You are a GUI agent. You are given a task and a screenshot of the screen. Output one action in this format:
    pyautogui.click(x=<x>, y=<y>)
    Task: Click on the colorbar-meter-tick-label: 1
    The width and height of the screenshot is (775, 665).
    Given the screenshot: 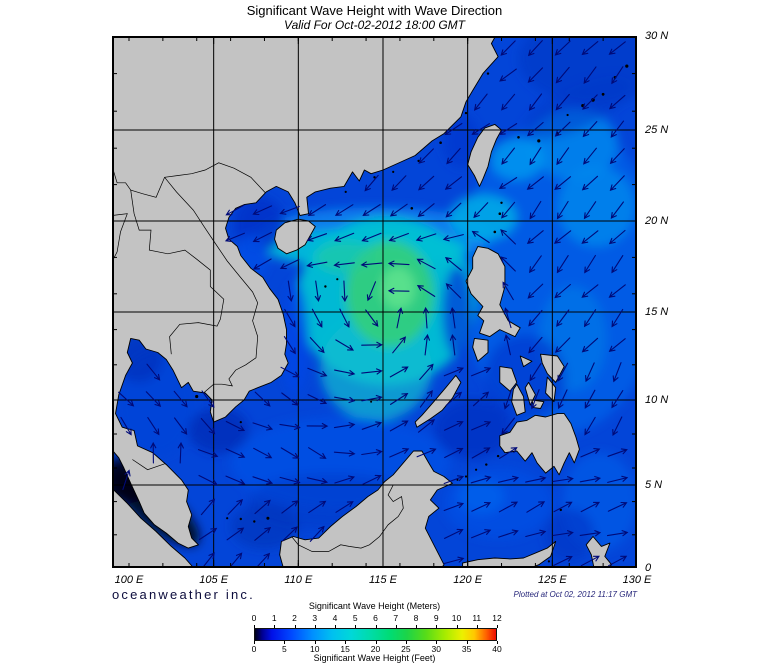 What is the action you would take?
    pyautogui.click(x=274, y=618)
    